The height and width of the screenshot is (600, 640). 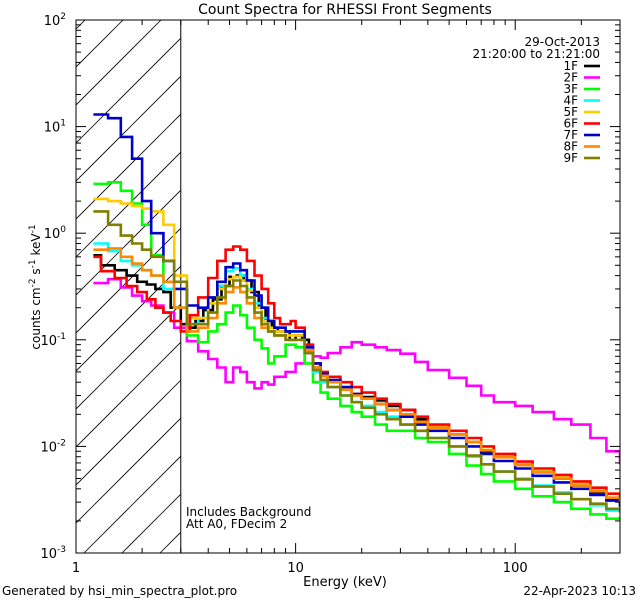 What do you see at coordinates (236, 524) in the screenshot?
I see `annotation-attenuator: Att A0, FDecim 2` at bounding box center [236, 524].